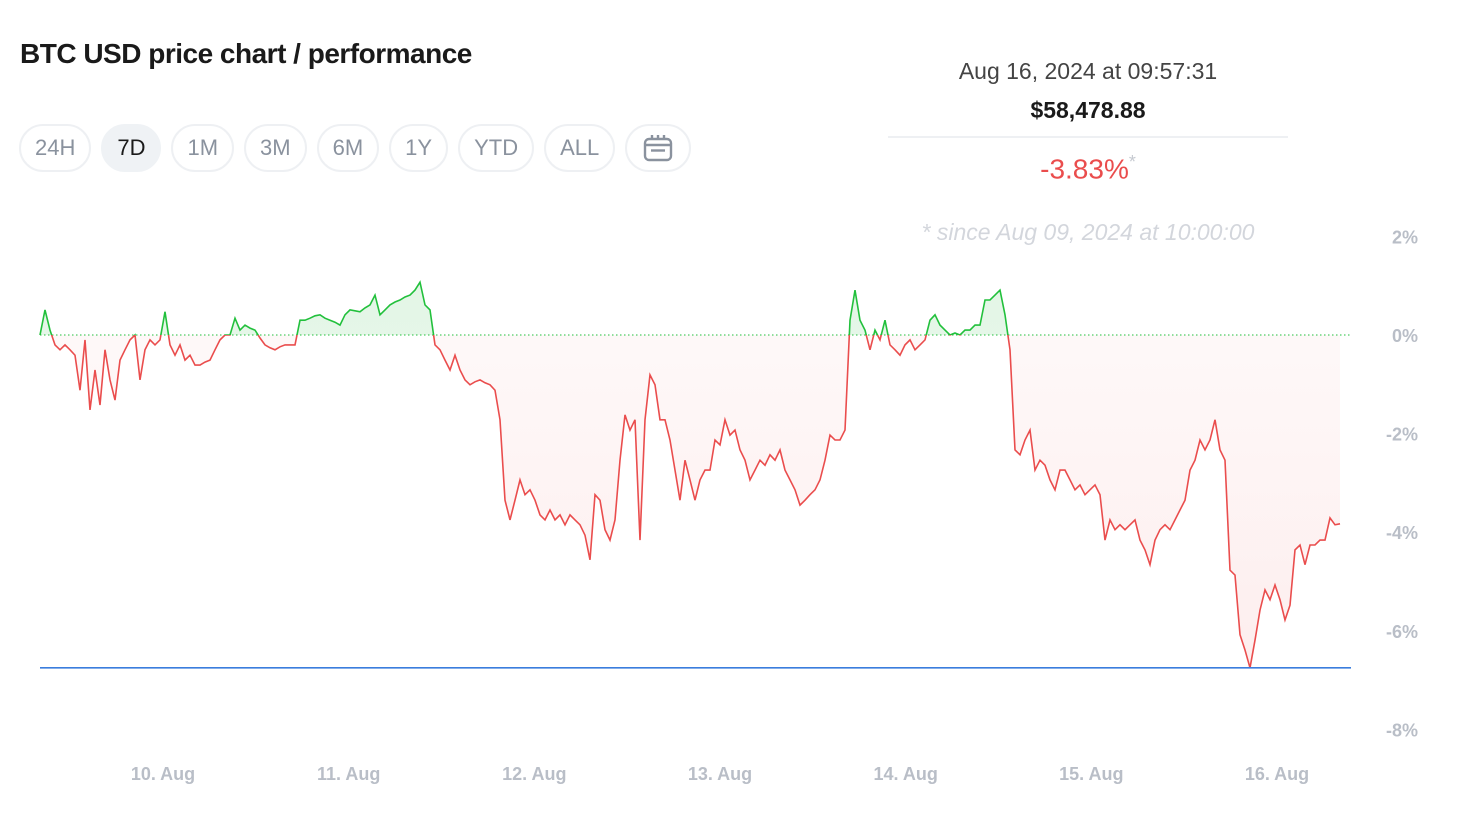 The image size is (1458, 824). Describe the element at coordinates (720, 774) in the screenshot. I see `x-tick-label: 13. Aug` at that location.